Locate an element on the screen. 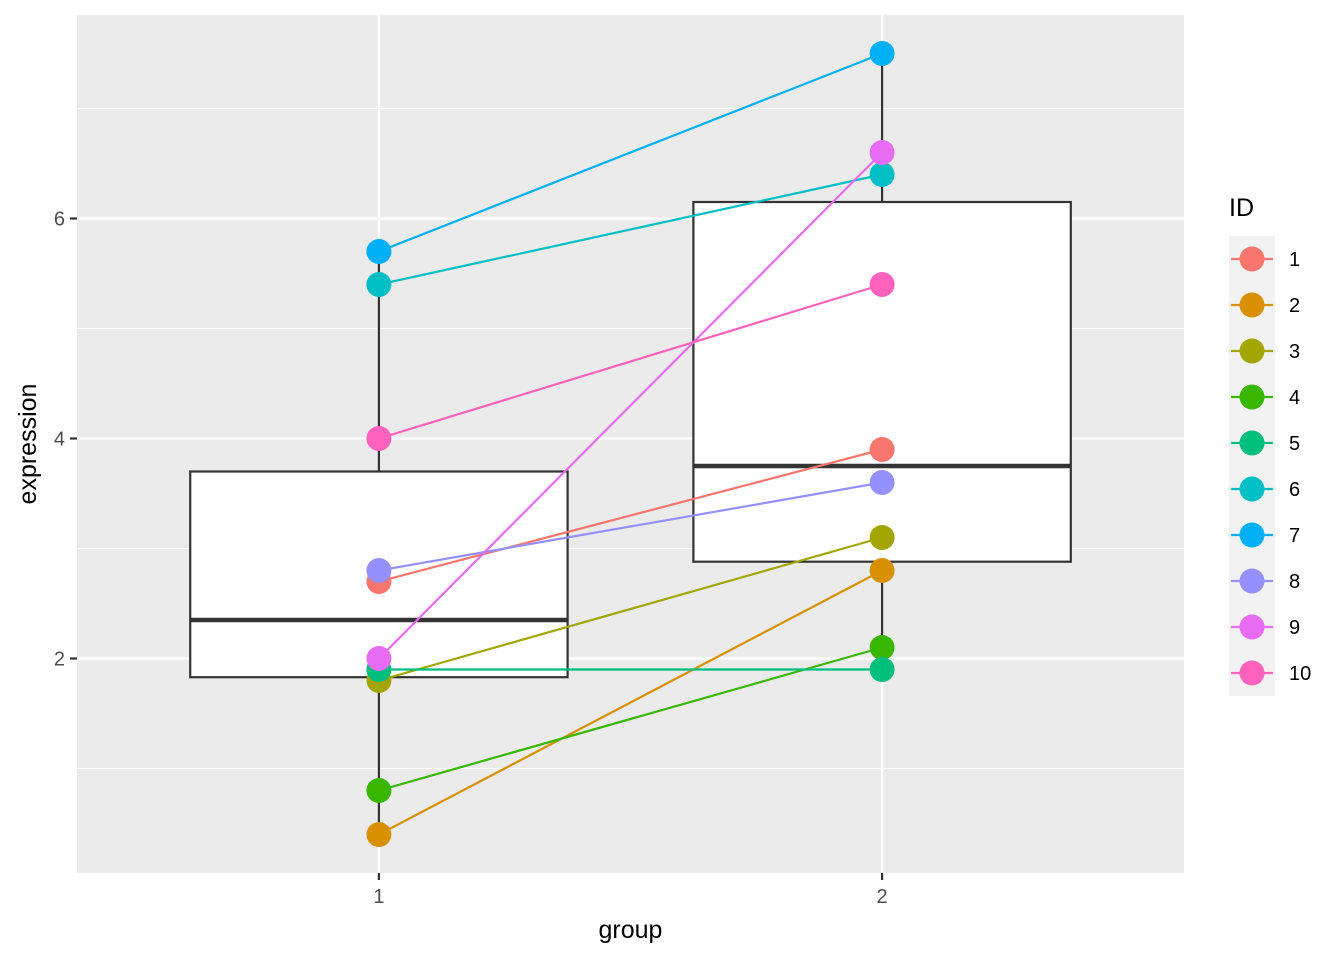 The image size is (1344, 960). box-body is located at coordinates (882, 381).